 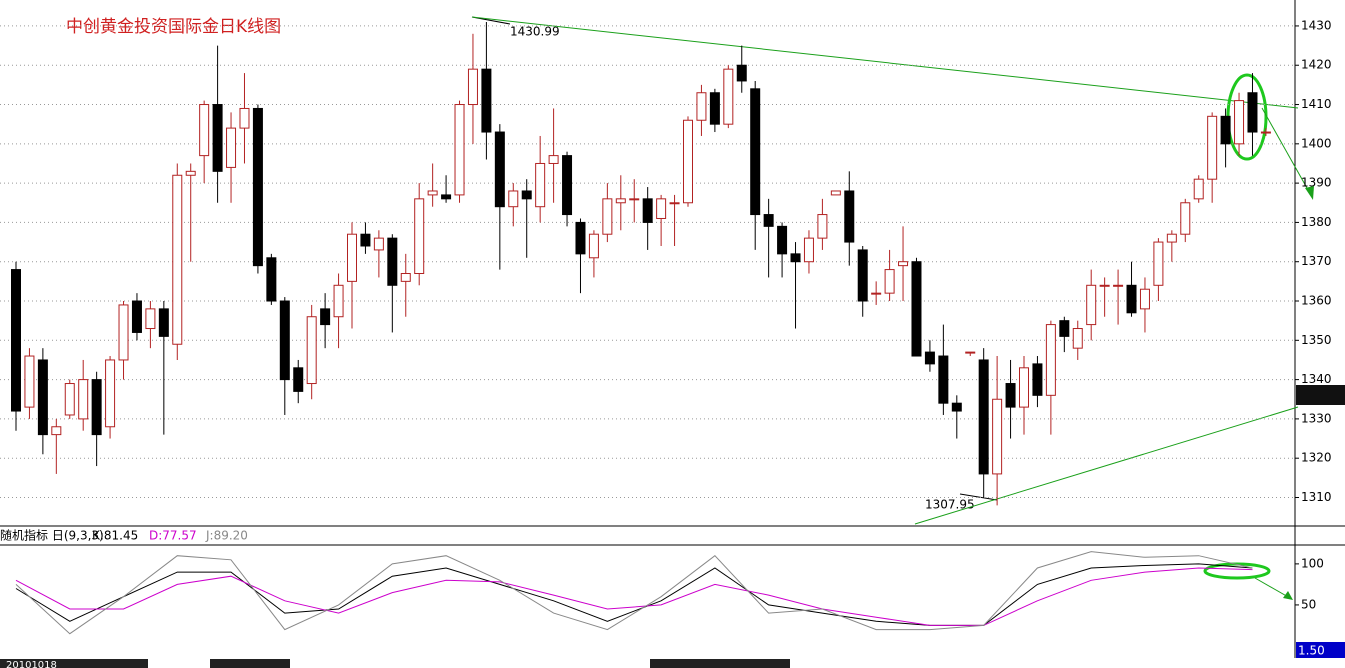 I want to click on y-tick-label: 1390, so click(x=1316, y=183).